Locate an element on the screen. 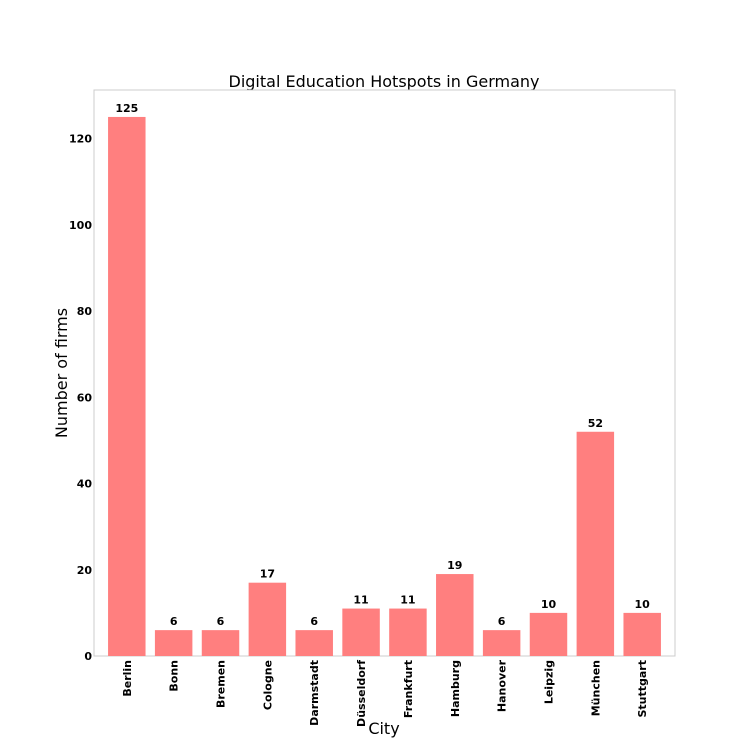 The image size is (750, 750). x-tick-label: Düsseldorf is located at coordinates (361, 693).